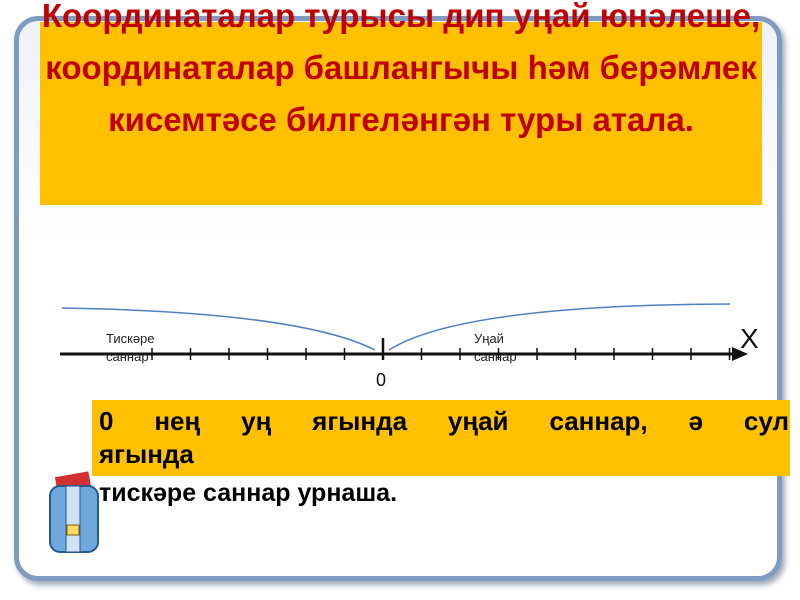 Image resolution: width=800 pixels, height=600 pixels. What do you see at coordinates (559, 327) in the screenshot?
I see `right-brace` at bounding box center [559, 327].